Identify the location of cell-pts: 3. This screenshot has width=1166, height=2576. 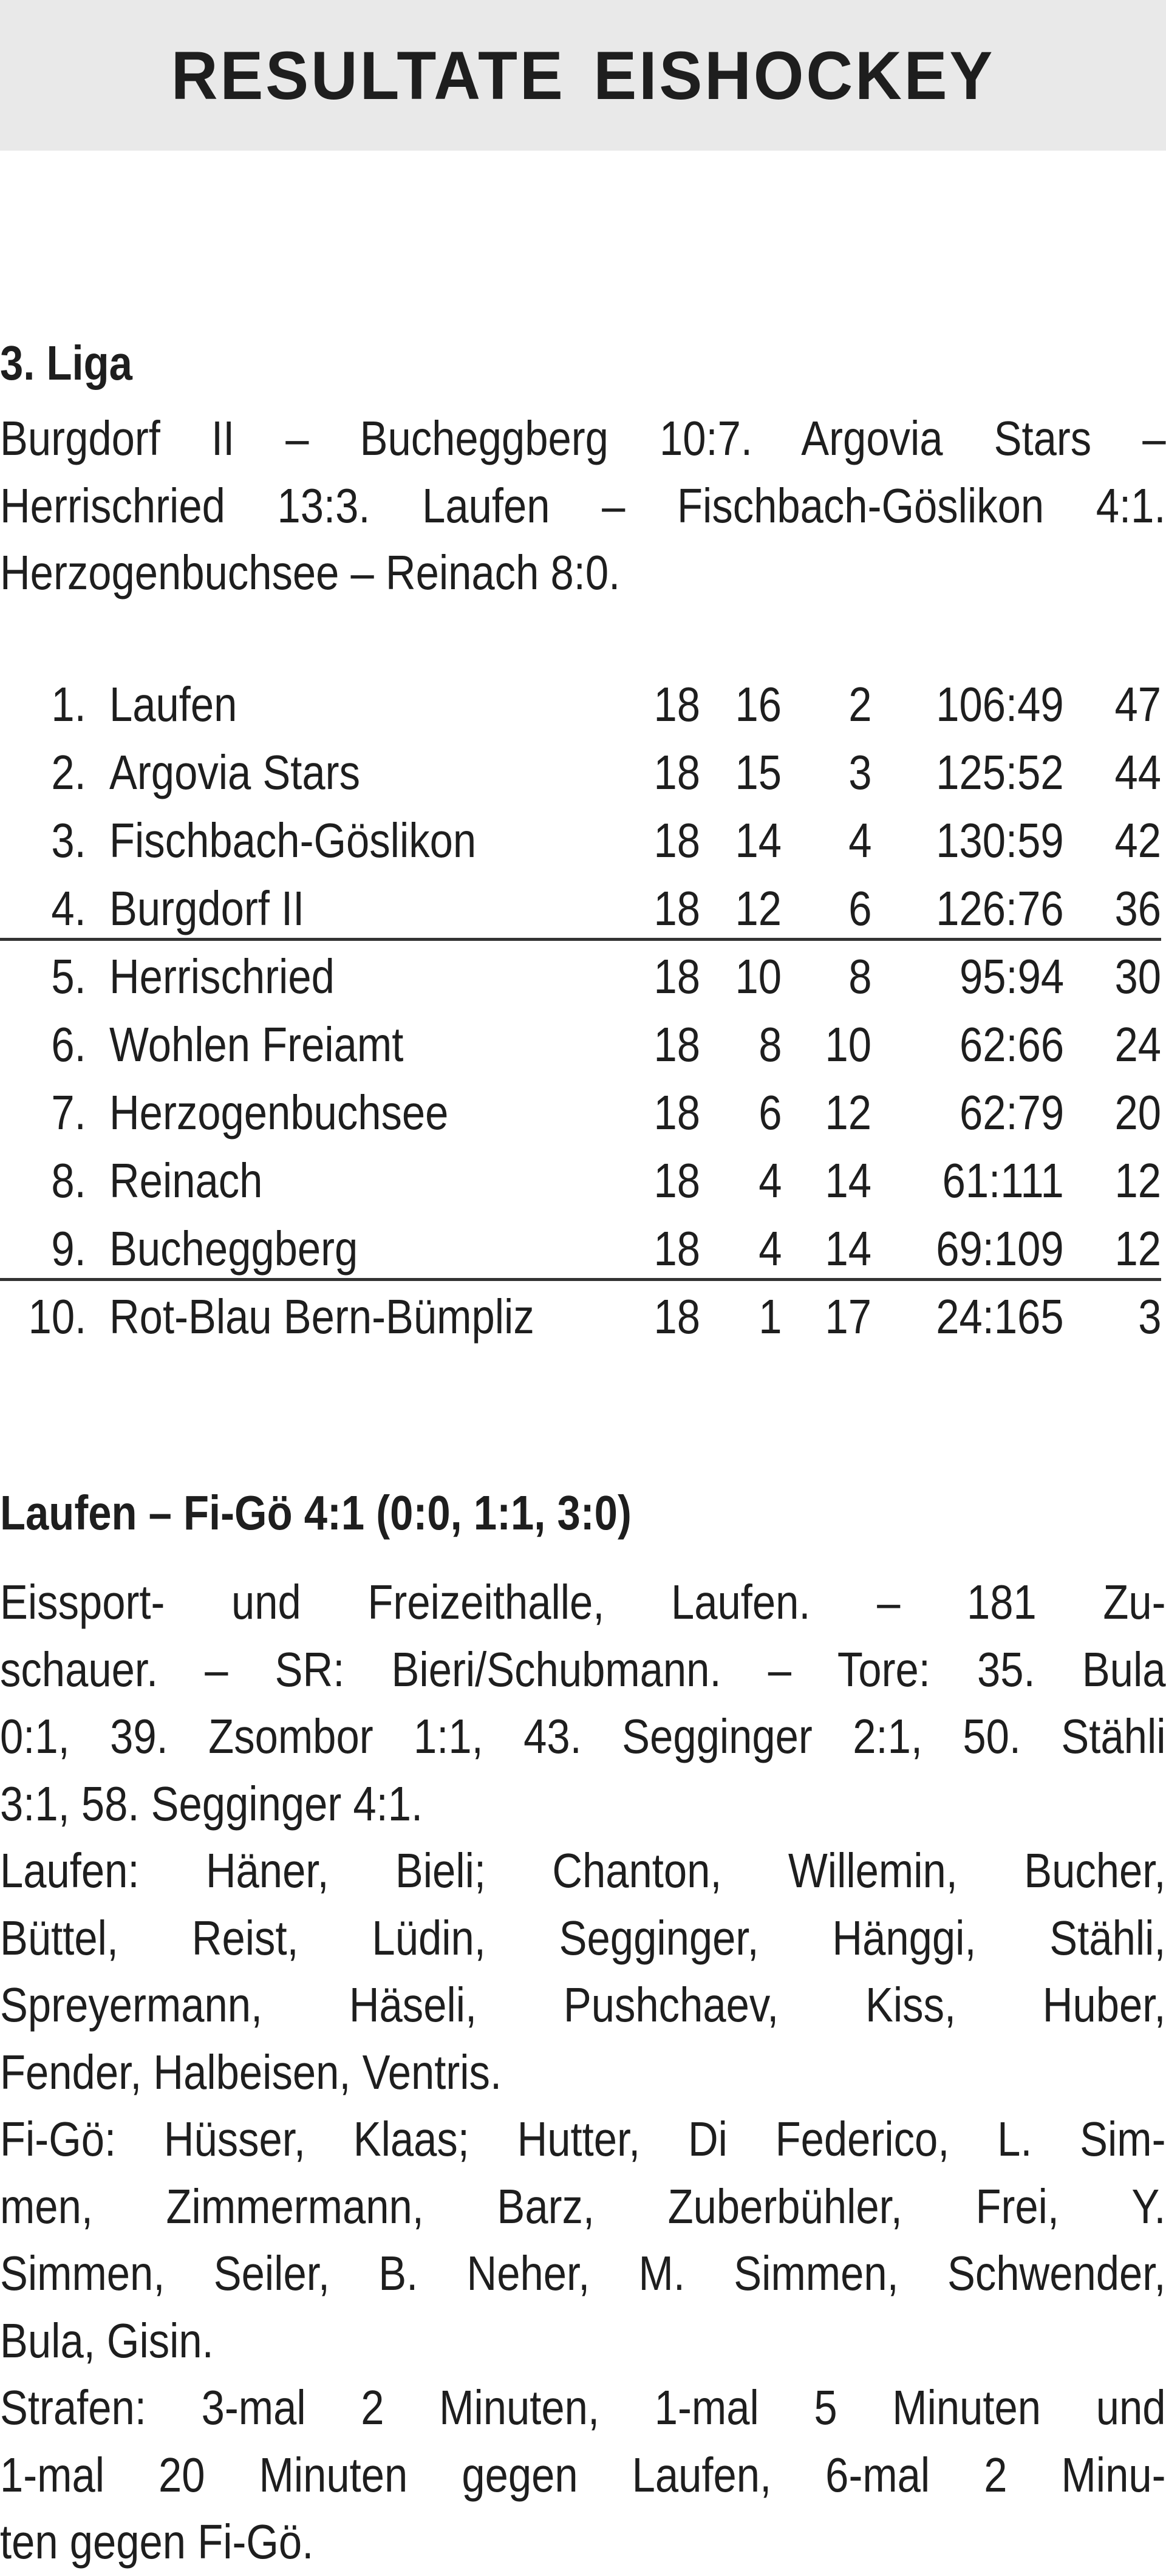
(1149, 1317).